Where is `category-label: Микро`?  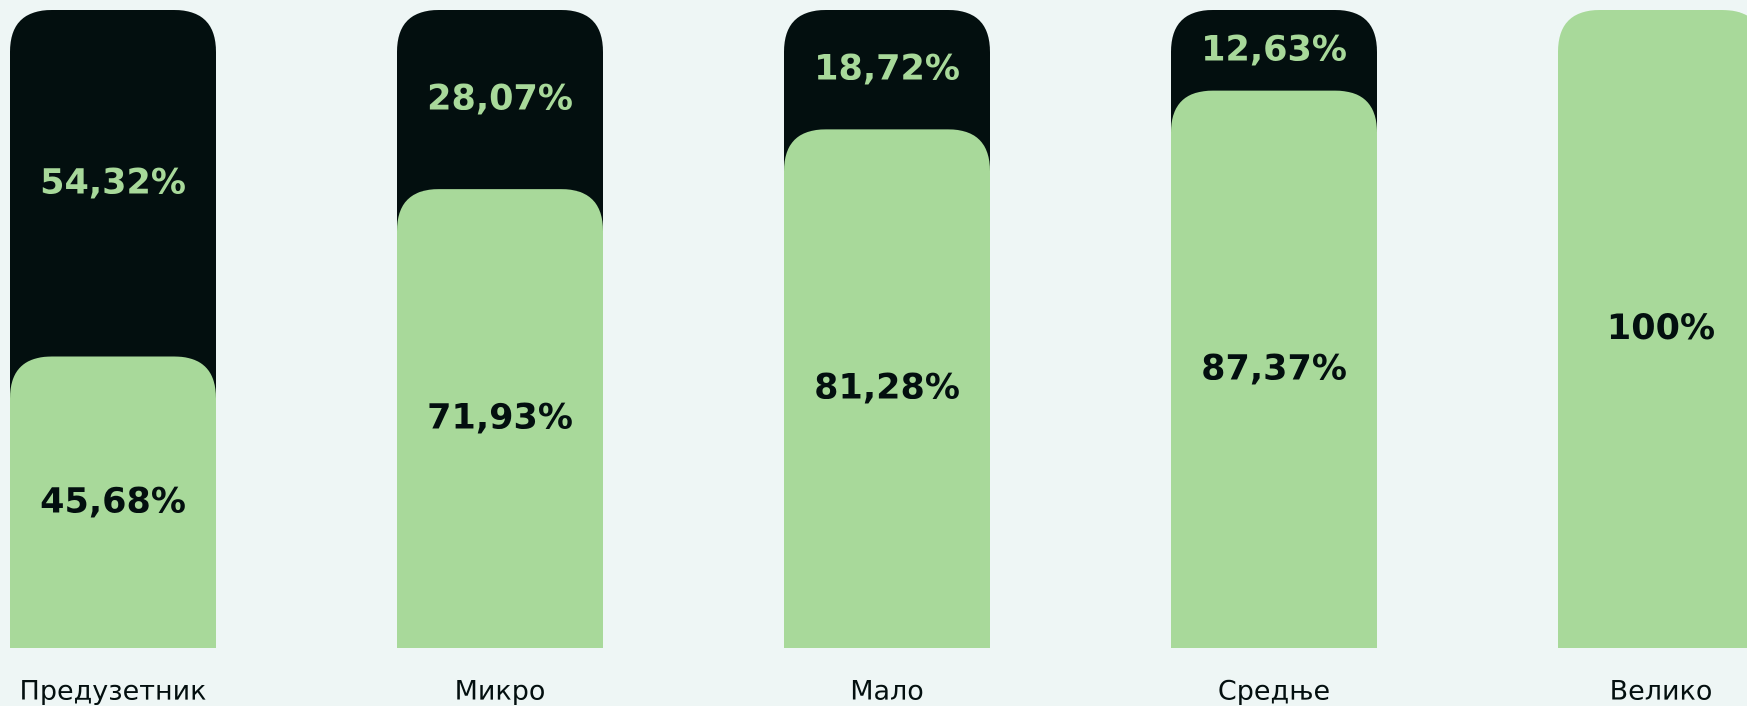 category-label: Микро is located at coordinates (500, 691).